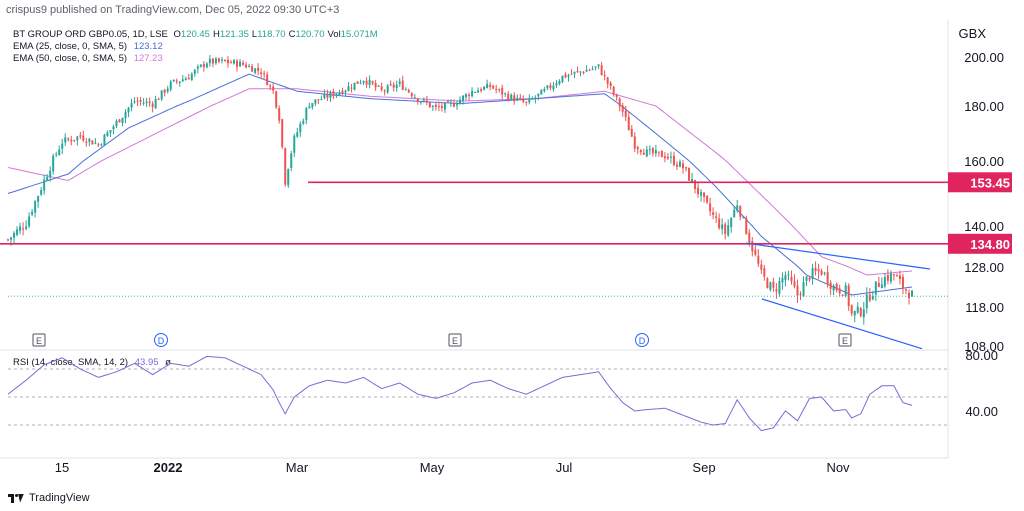 The image size is (1024, 511). What do you see at coordinates (62, 467) in the screenshot?
I see `x-tick-label: 15` at bounding box center [62, 467].